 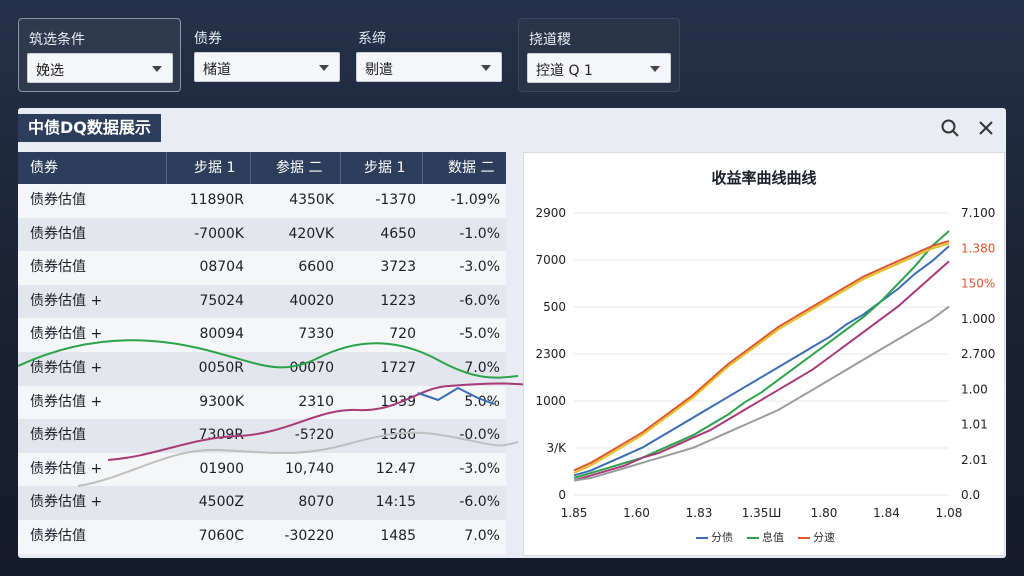 What do you see at coordinates (978, 319) in the screenshot?
I see `y2-tick-label: 1.000` at bounding box center [978, 319].